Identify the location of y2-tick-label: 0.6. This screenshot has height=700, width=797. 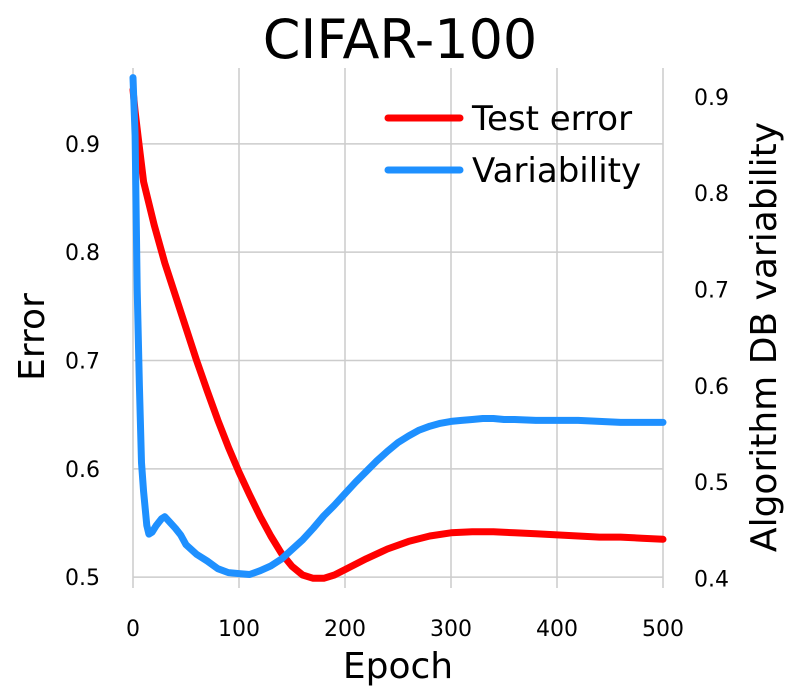
(711, 387).